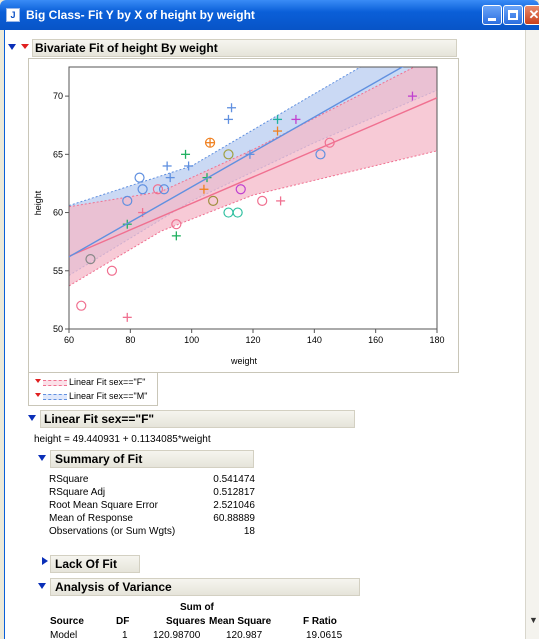 The image size is (539, 639). What do you see at coordinates (492, 19) in the screenshot?
I see `minimize-icon` at bounding box center [492, 19].